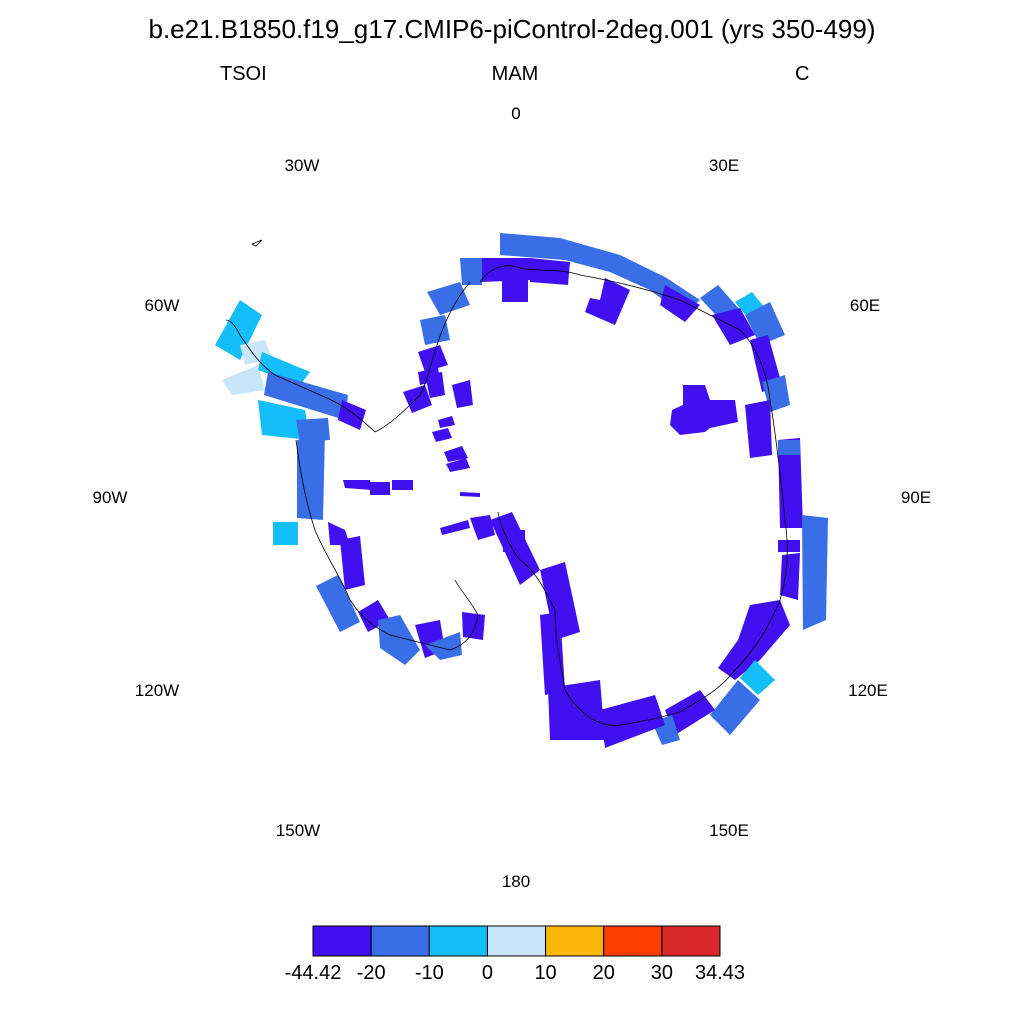 Image resolution: width=1024 pixels, height=1024 pixels. Describe the element at coordinates (110, 497) in the screenshot. I see `lon-label-90w: 90W` at that location.